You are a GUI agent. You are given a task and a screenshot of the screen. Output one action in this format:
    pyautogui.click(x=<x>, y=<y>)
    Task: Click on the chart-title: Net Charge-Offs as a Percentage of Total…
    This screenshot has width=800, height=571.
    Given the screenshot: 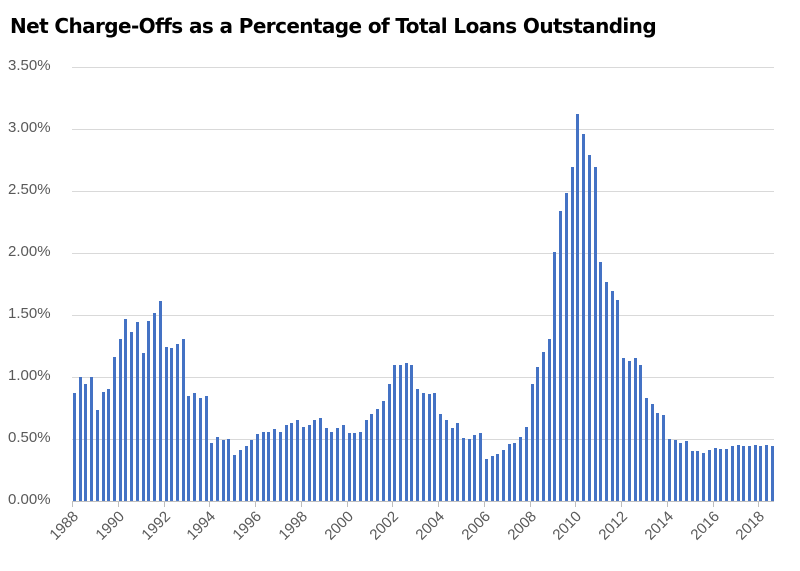 What is the action you would take?
    pyautogui.click(x=333, y=26)
    